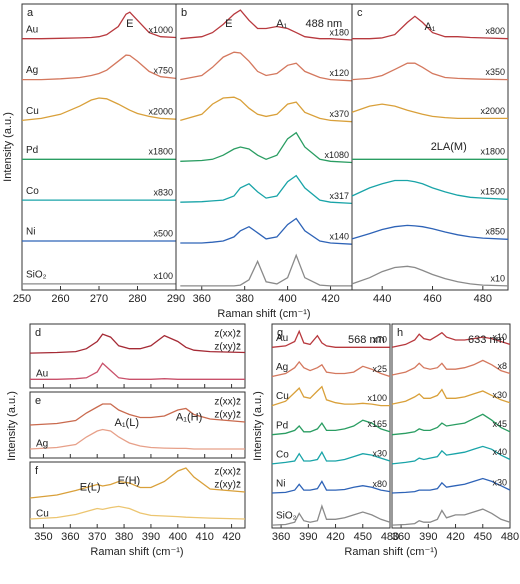 This screenshot has width=520, height=584. What do you see at coordinates (495, 31) in the screenshot?
I see `scale-factor: x800` at bounding box center [495, 31].